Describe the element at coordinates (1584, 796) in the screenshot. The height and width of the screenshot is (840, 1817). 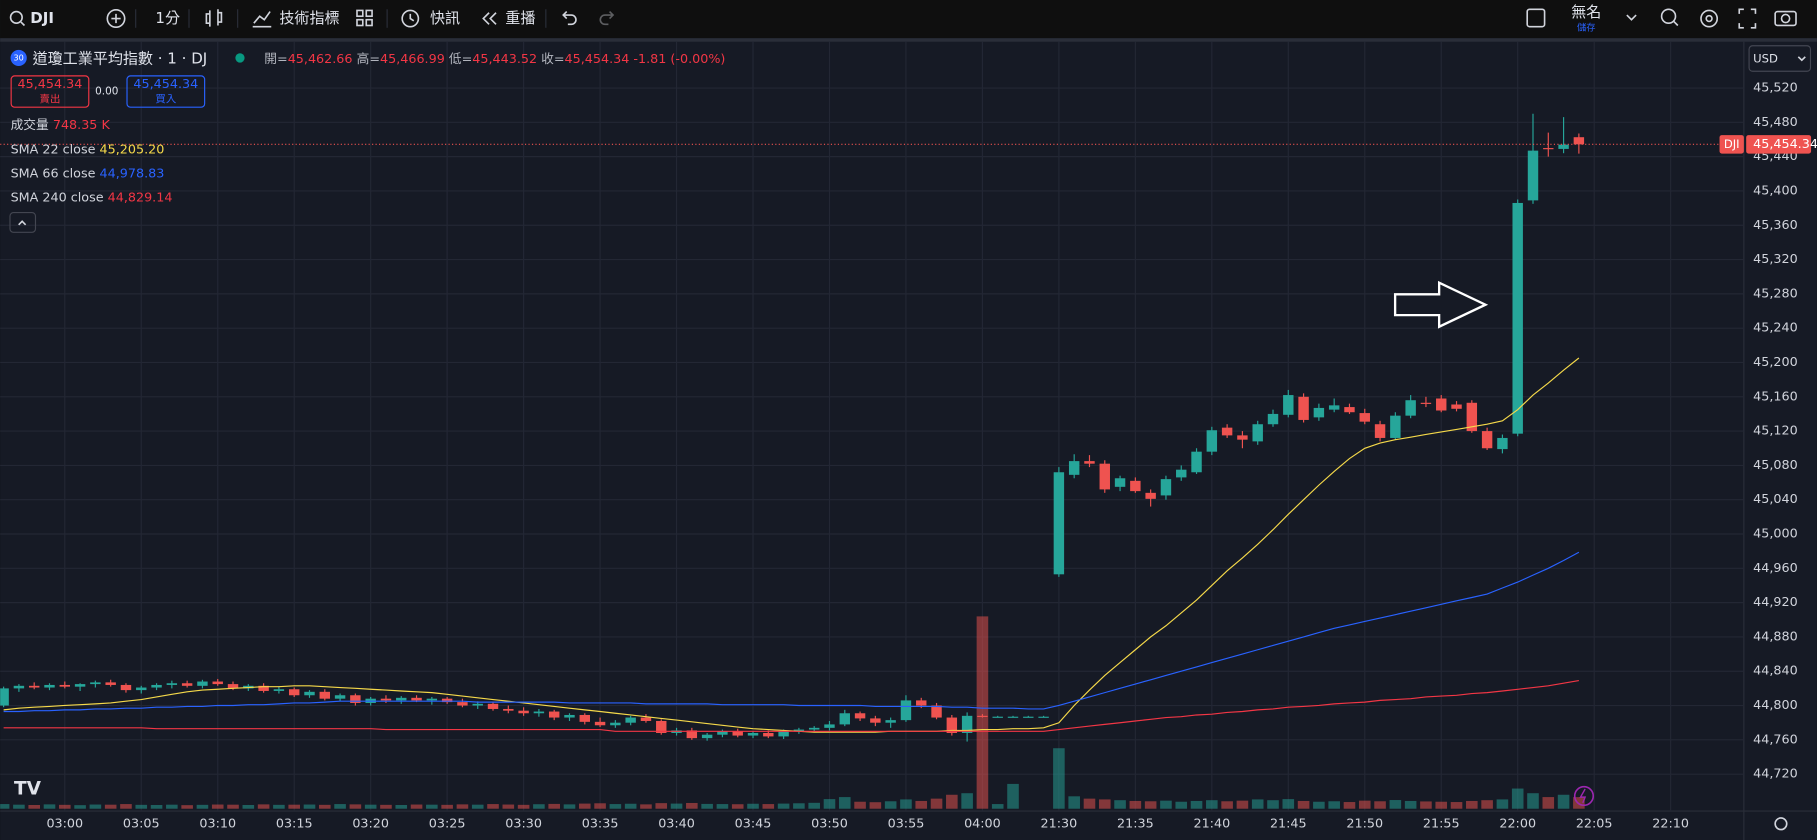
I see `lightning-button` at that location.